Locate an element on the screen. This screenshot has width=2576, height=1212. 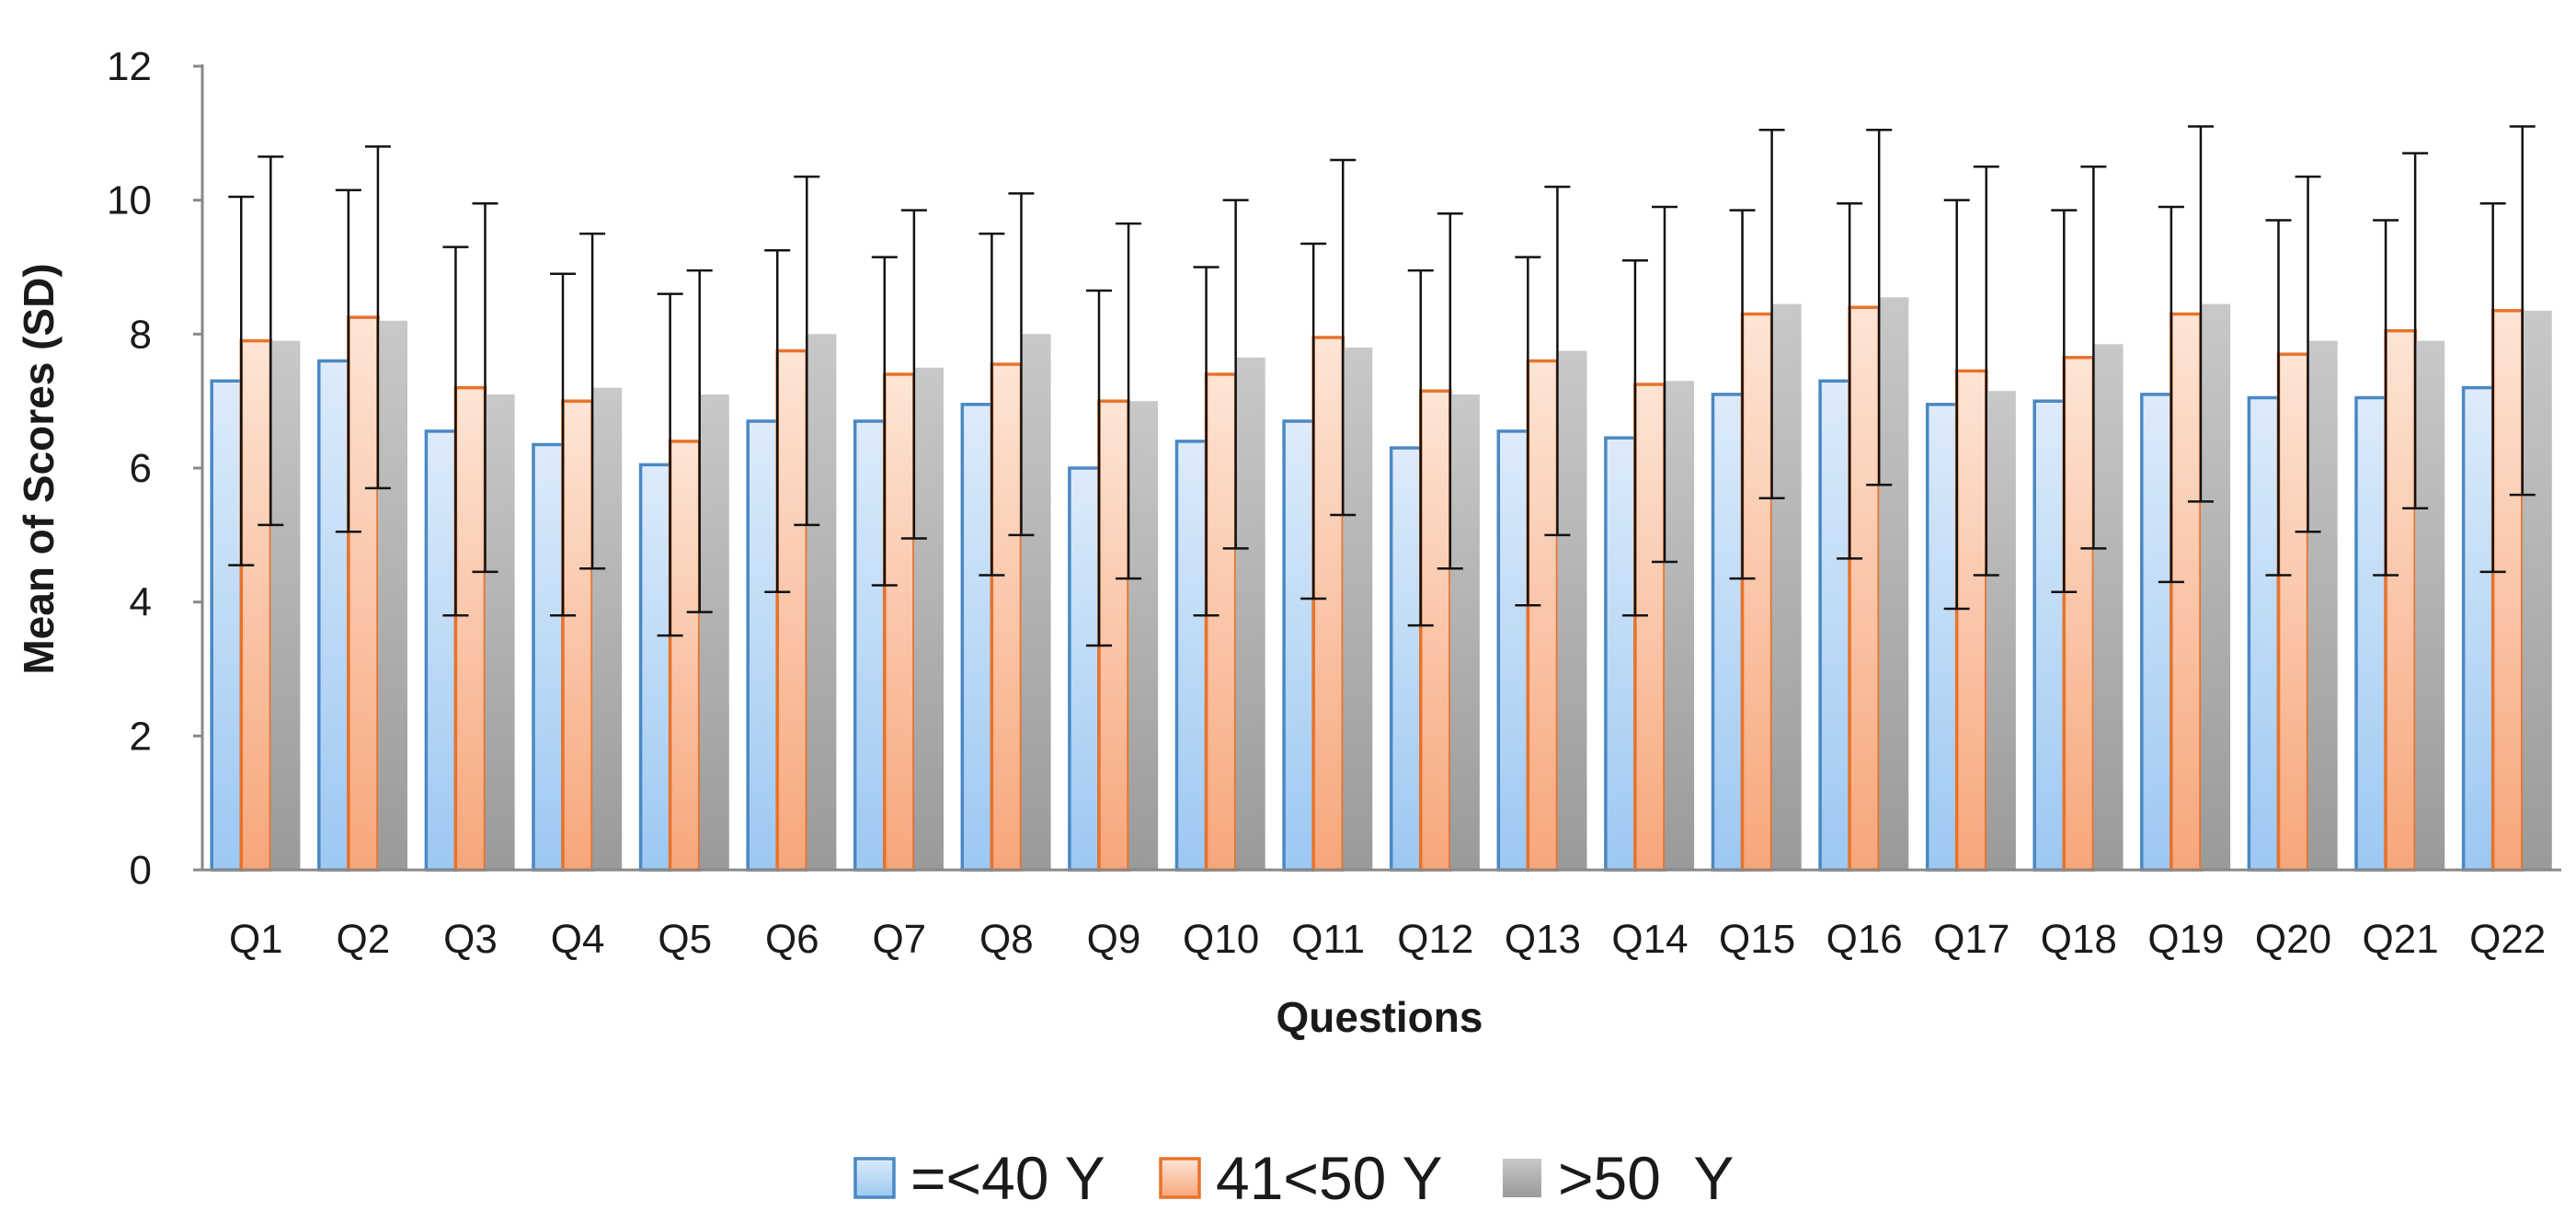
bar-3-q20 is located at coordinates (2322, 605).